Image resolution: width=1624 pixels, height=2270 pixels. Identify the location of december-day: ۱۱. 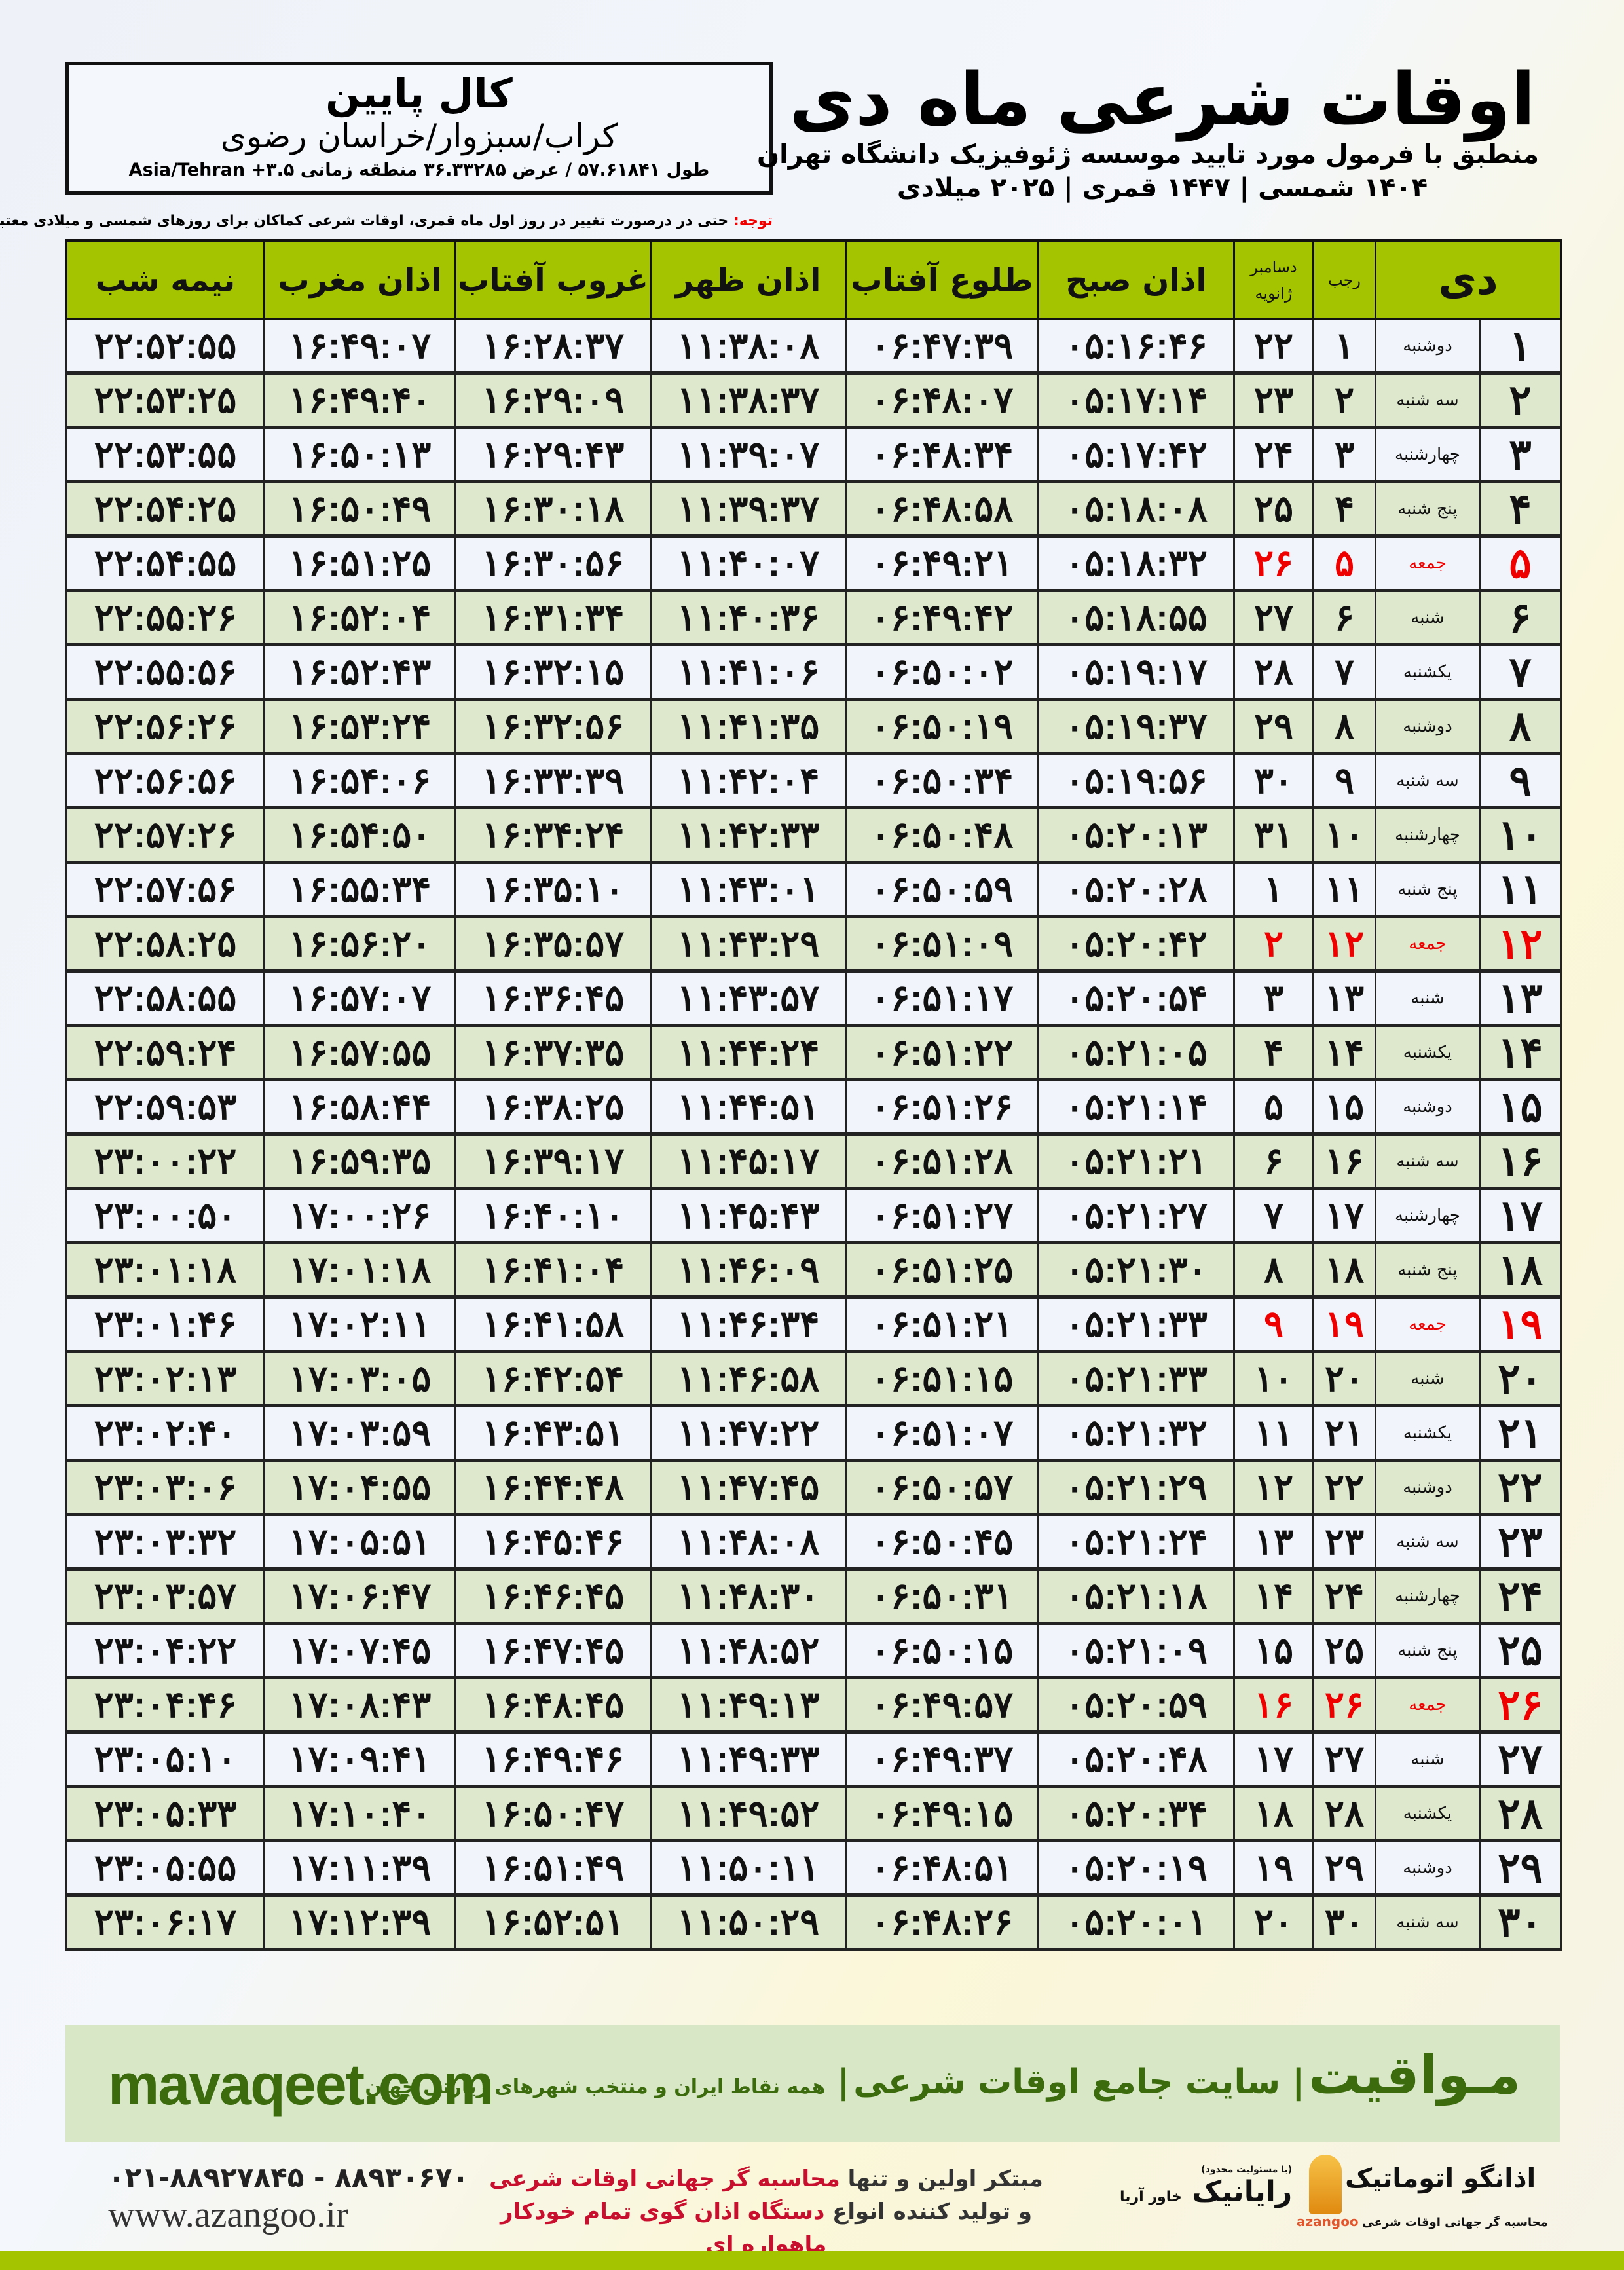
(1273, 1433).